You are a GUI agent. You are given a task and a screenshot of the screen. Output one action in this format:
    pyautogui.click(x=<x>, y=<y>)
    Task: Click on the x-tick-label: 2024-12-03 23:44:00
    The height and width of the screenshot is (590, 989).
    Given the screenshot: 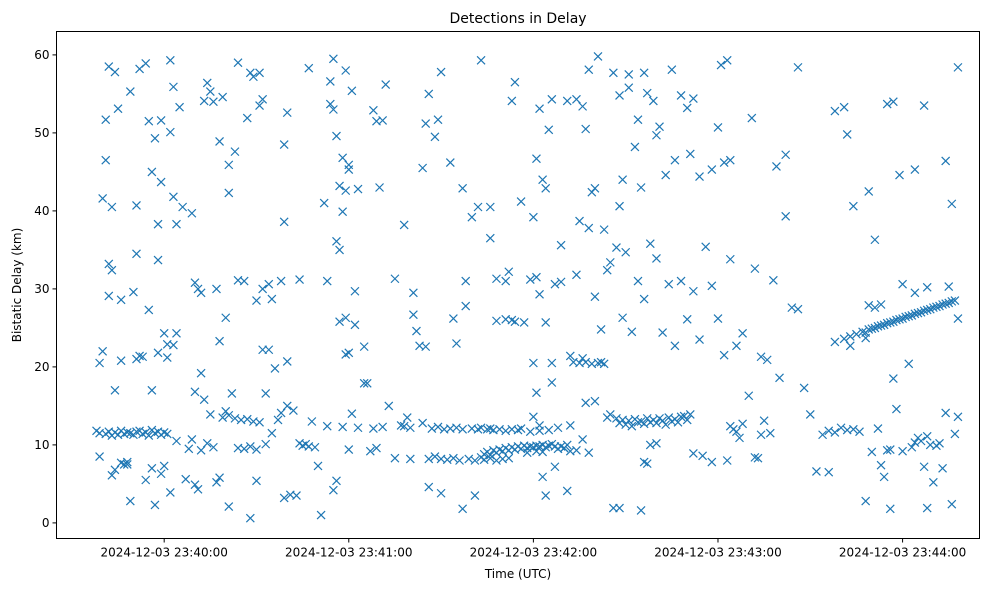 What is the action you would take?
    pyautogui.click(x=902, y=553)
    